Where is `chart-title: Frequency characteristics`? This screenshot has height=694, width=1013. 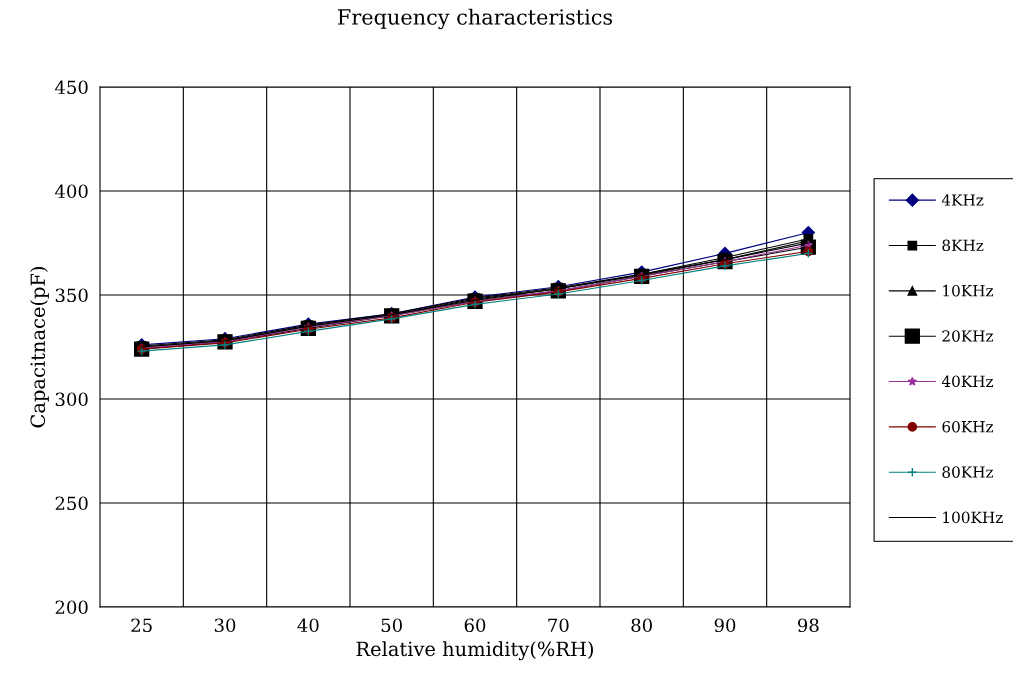 chart-title: Frequency characteristics is located at coordinates (475, 19).